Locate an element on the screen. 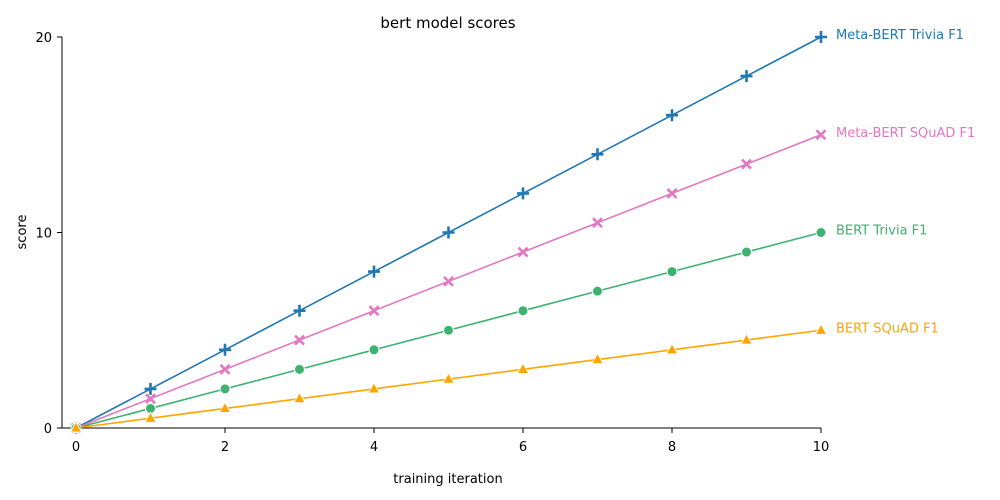  y-ticks: 0 10 20 is located at coordinates (48, 234).